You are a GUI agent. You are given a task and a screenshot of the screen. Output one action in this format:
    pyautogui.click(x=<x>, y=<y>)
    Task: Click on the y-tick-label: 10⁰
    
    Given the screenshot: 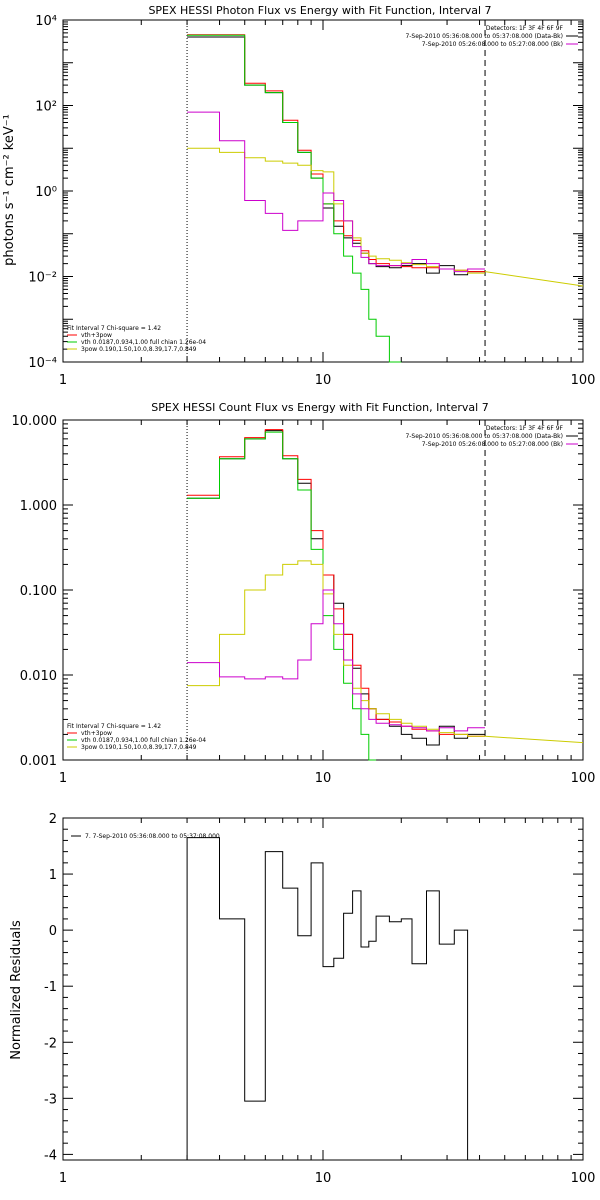 What is the action you would take?
    pyautogui.click(x=46, y=192)
    